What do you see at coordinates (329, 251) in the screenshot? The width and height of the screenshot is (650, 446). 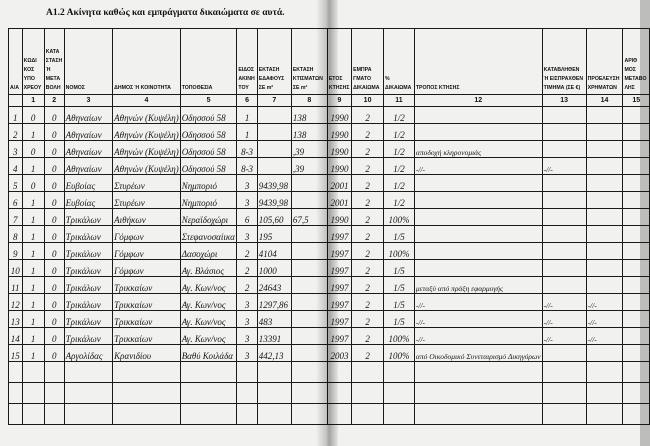 I see `table-row: 9 1 0 Τρικάλων Γόμφων Δασοχώρι 2 4104 1997 2 100%` at bounding box center [329, 251].